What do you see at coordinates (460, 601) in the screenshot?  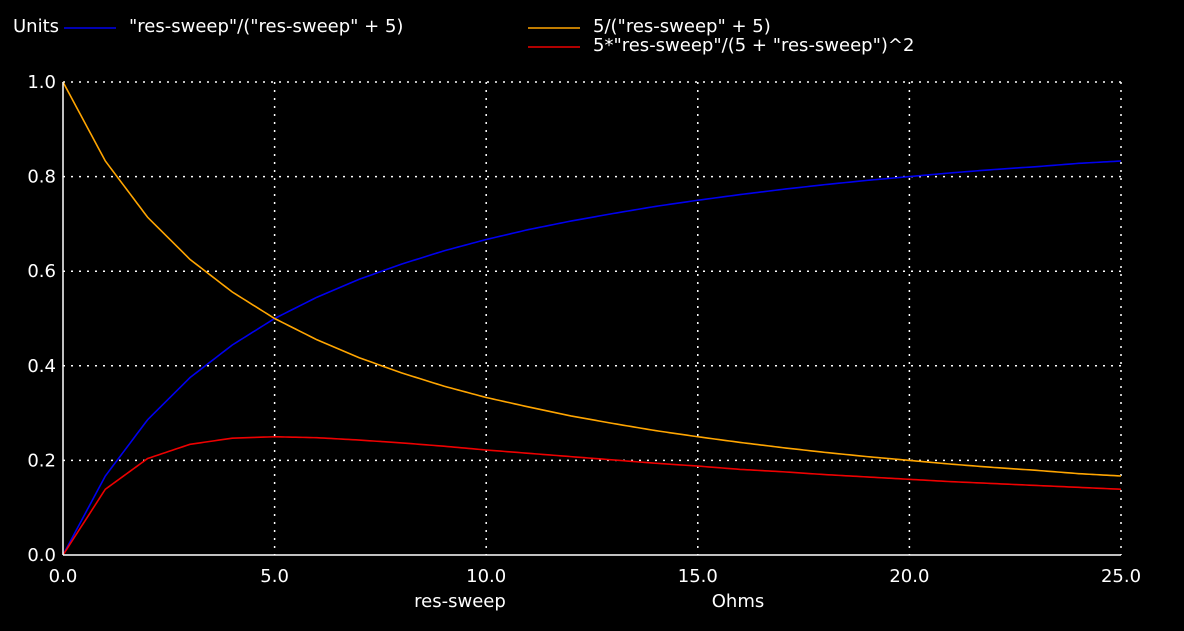 I see `x-axis-label: res-sweep` at bounding box center [460, 601].